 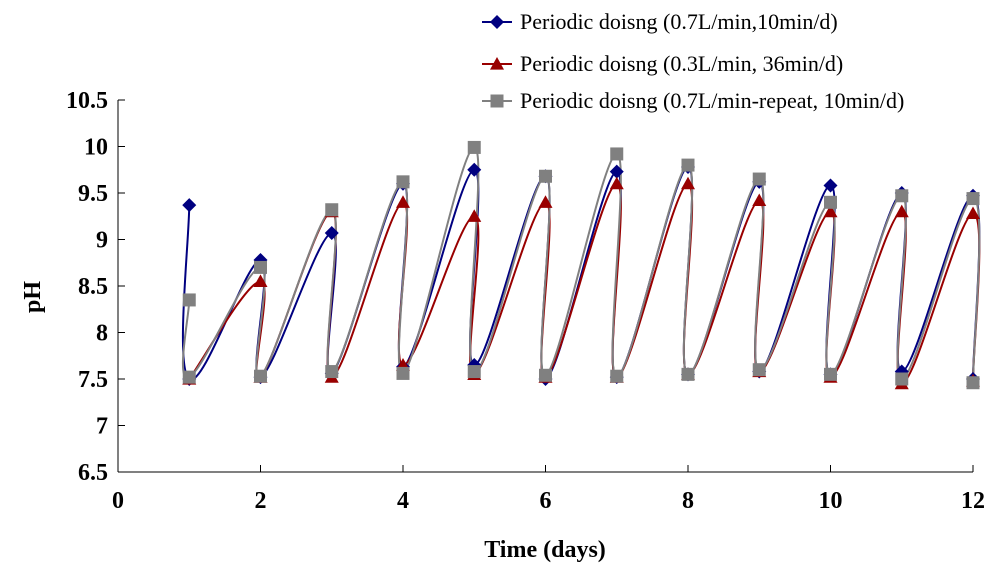 I want to click on x-tick-label: 2, so click(x=261, y=501).